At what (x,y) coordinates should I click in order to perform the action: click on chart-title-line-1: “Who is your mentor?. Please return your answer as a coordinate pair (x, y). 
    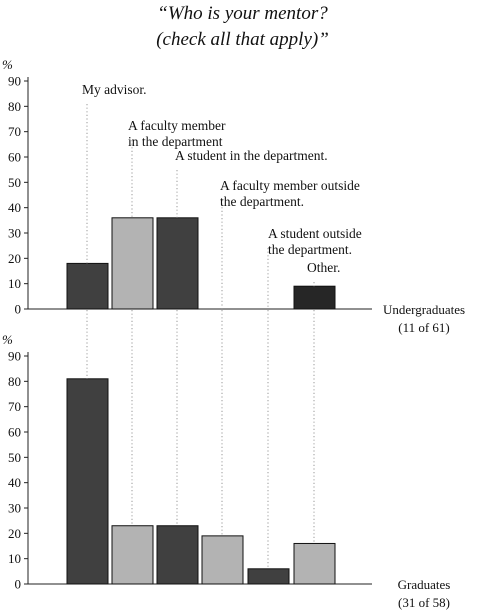
    Looking at the image, I should click on (242, 13).